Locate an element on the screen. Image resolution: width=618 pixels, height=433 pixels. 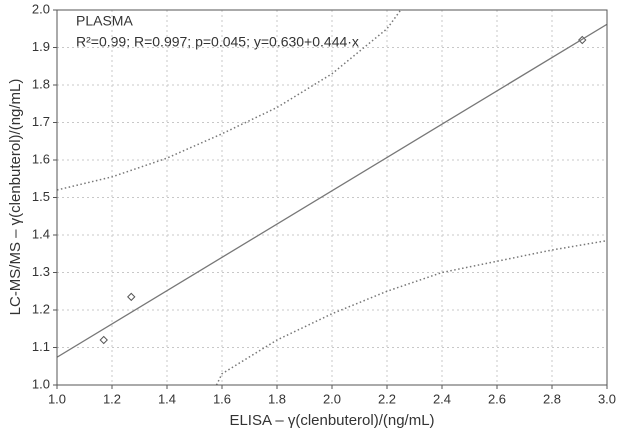
y-axis-label: LC-MS/MS – γ(clenbuterol)/(ng/mL) is located at coordinates (15, 197).